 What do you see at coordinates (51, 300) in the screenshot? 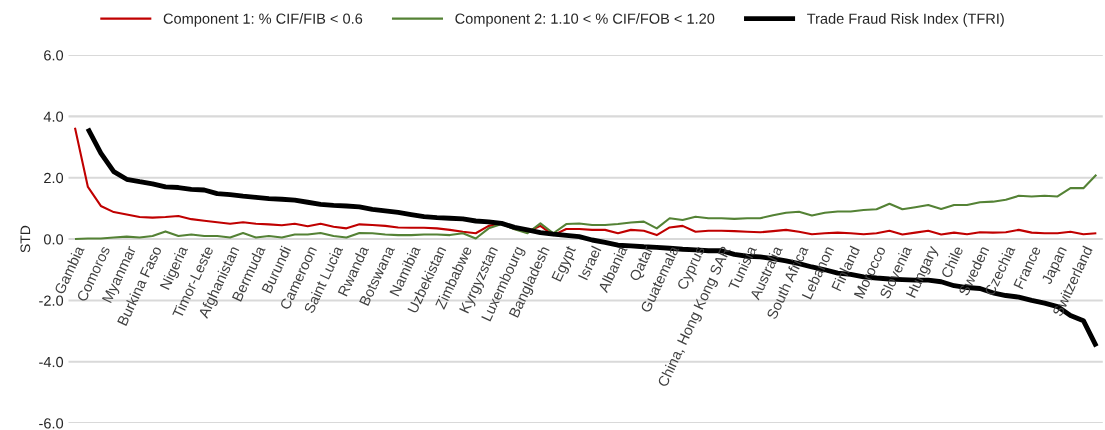
I see `y-tick-label: -2.0` at bounding box center [51, 300].